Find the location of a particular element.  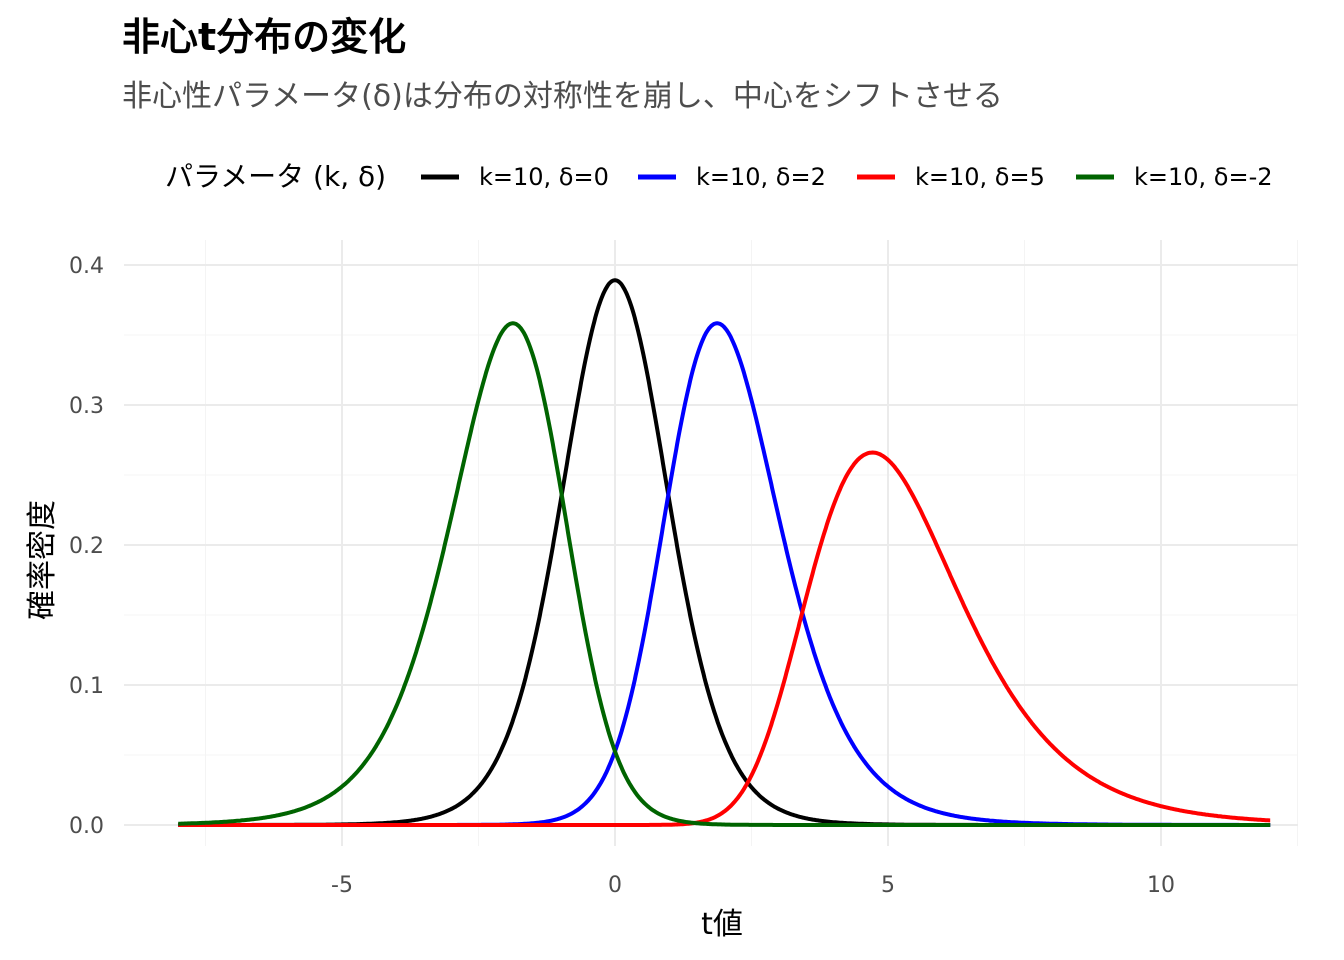

legend-label: k=10, δ=5 is located at coordinates (980, 177).